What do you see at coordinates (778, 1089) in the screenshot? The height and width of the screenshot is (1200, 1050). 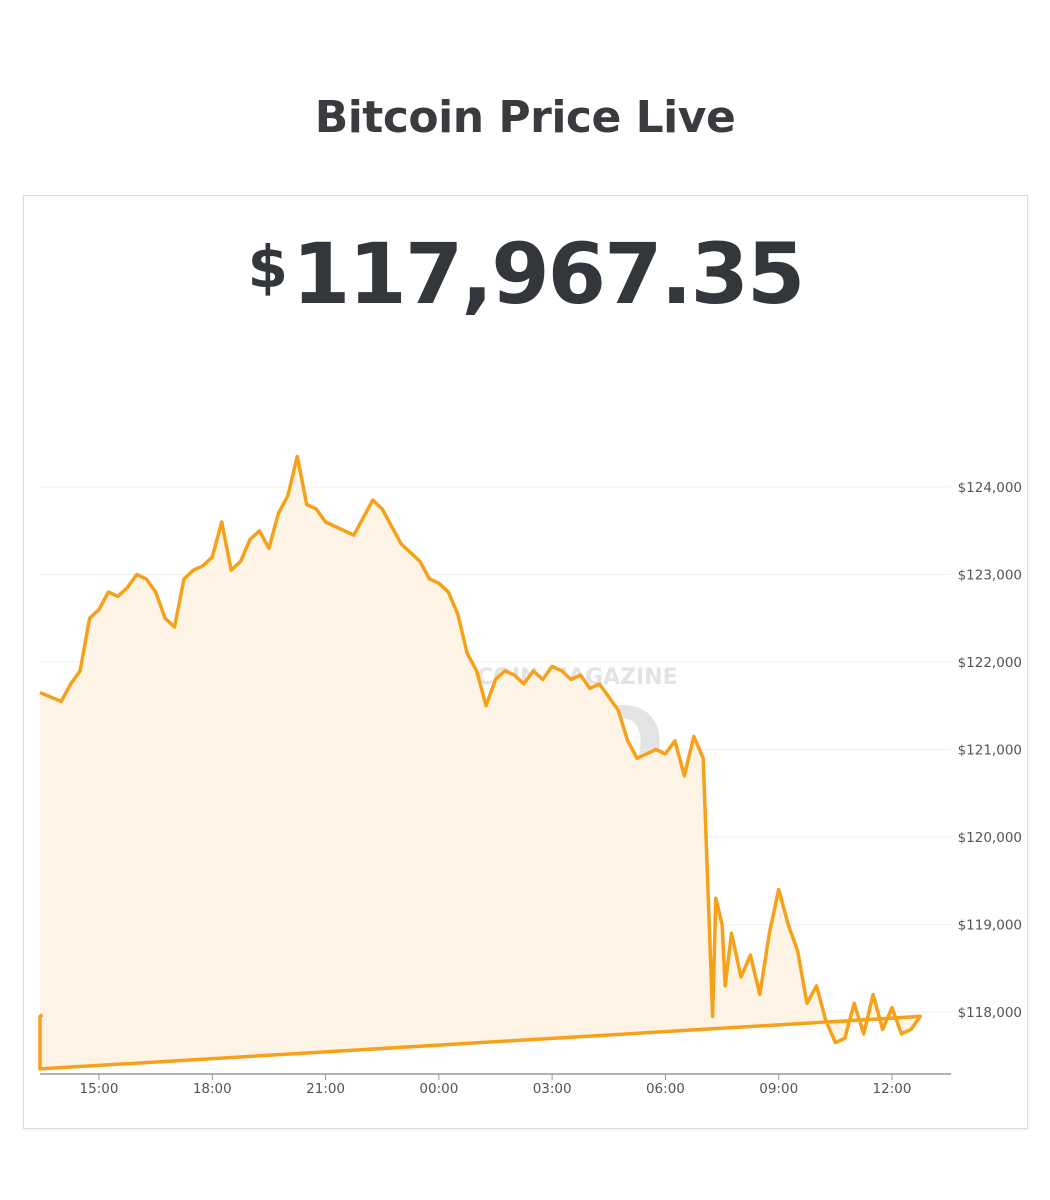 I see `x-tick-label: 09:00` at bounding box center [778, 1089].